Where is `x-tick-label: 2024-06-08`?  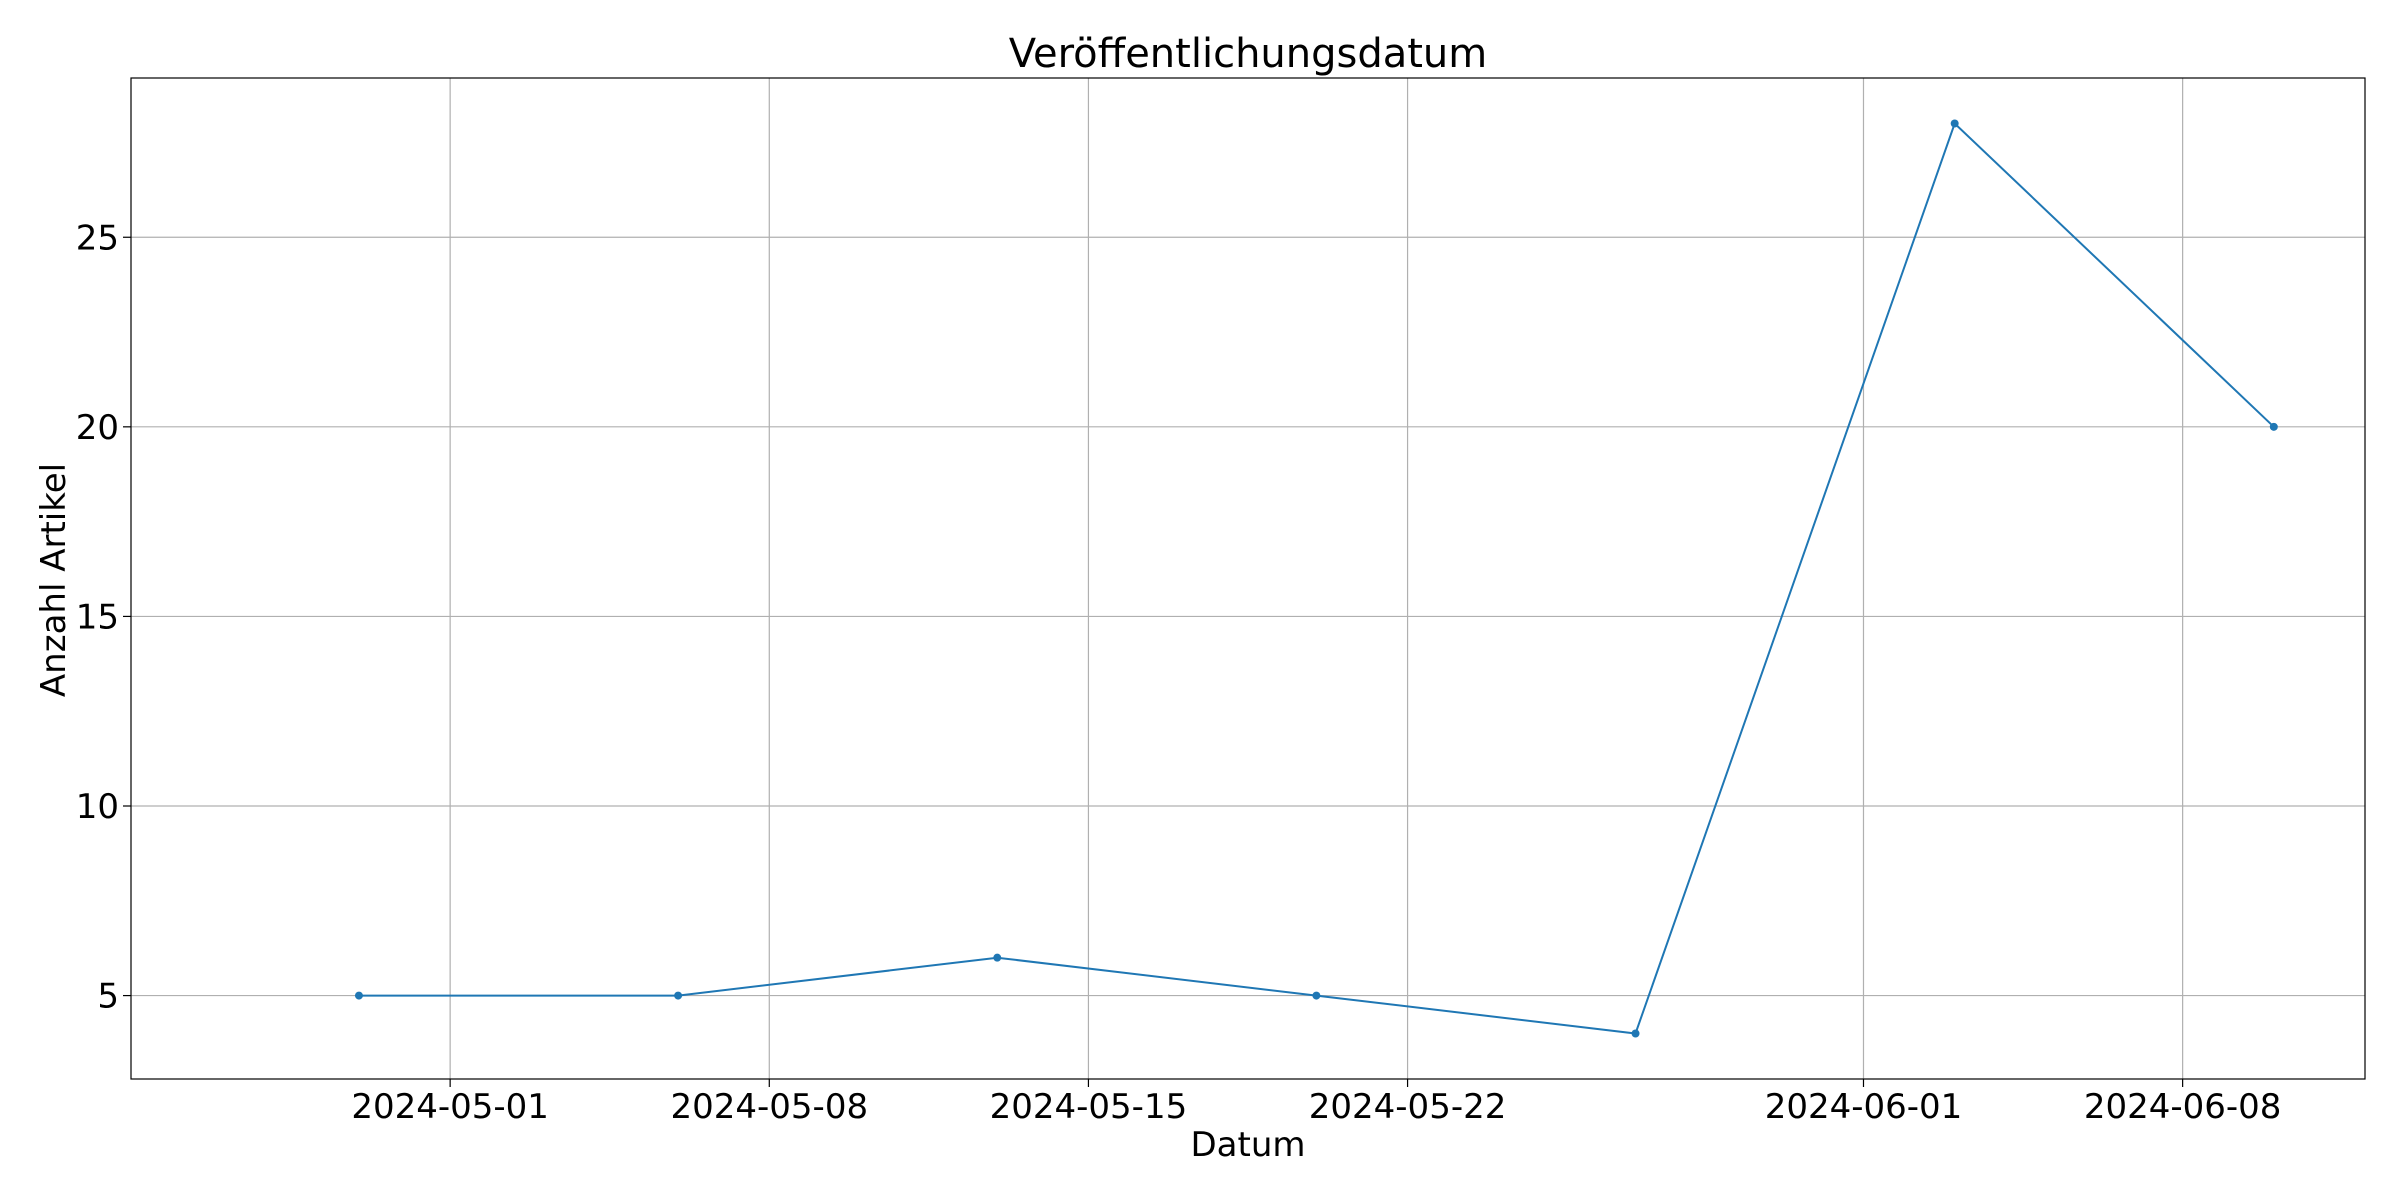
x-tick-label: 2024-06-08 is located at coordinates (2183, 1107).